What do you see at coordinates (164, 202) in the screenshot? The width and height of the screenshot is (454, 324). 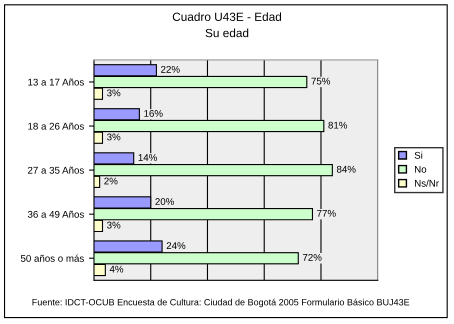 I see `data-label: 20%` at bounding box center [164, 202].